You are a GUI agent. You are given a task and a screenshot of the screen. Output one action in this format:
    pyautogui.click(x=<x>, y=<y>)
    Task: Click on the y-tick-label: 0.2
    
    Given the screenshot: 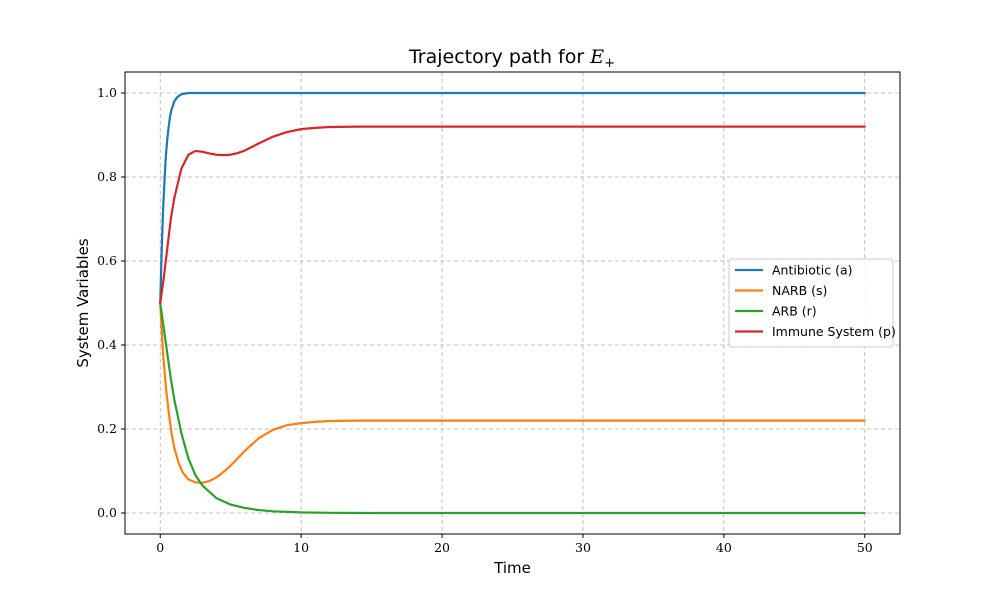 What is the action you would take?
    pyautogui.click(x=107, y=428)
    